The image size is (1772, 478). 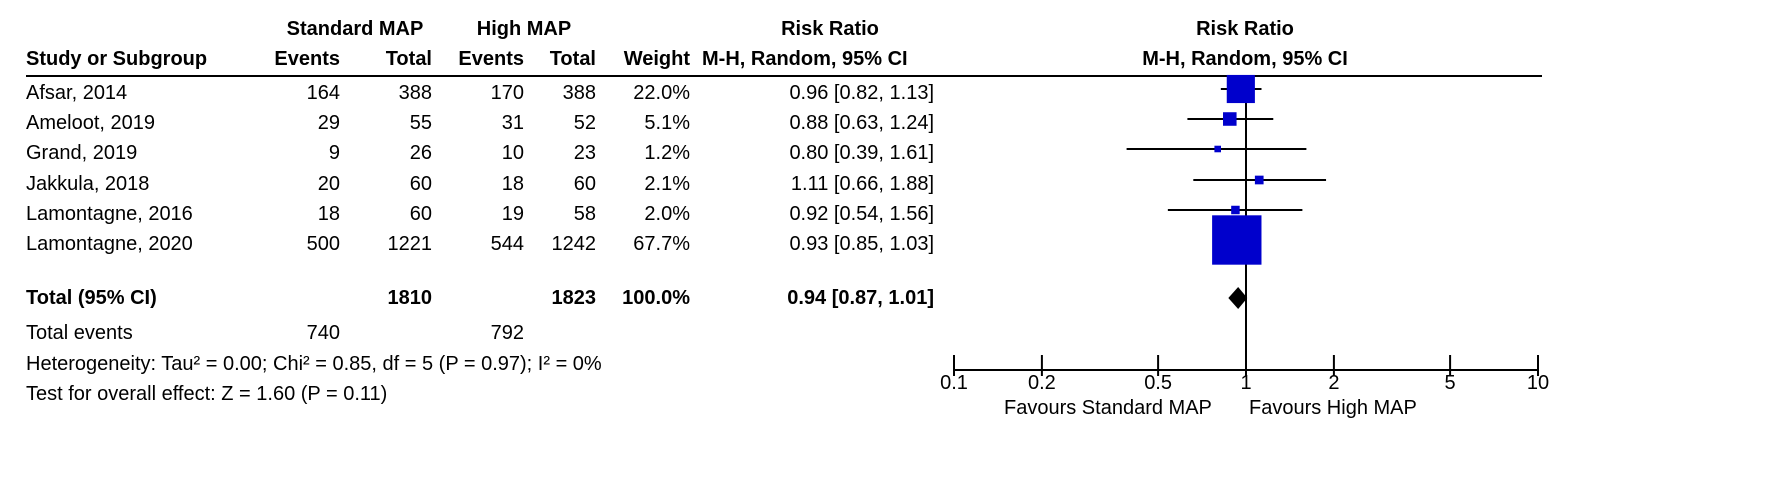 I want to click on pooled-risk-ratio: 0.94 [0.87, 1.01], so click(x=860, y=298).